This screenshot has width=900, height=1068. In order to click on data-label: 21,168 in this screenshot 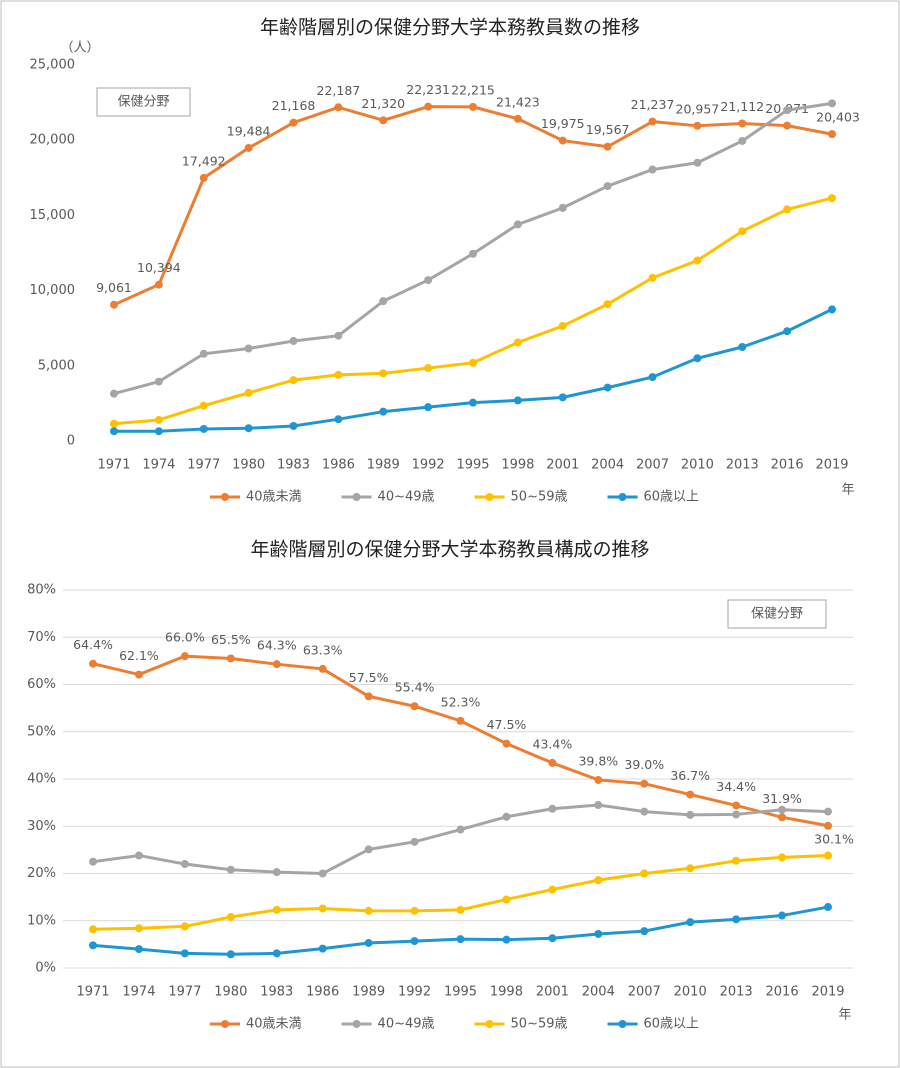, I will do `click(294, 105)`.